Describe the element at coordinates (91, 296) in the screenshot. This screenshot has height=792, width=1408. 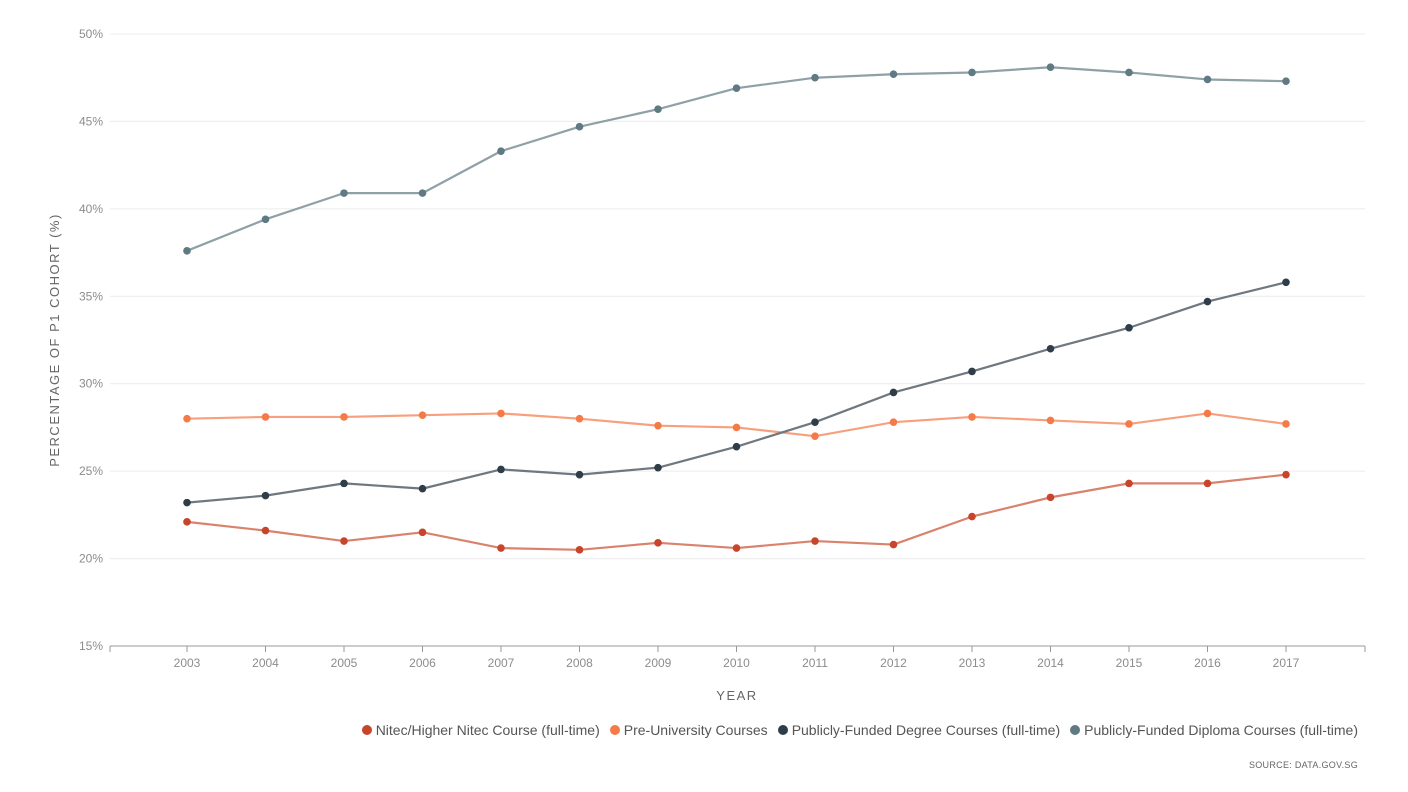
I see `y-tick-label: 35%` at that location.